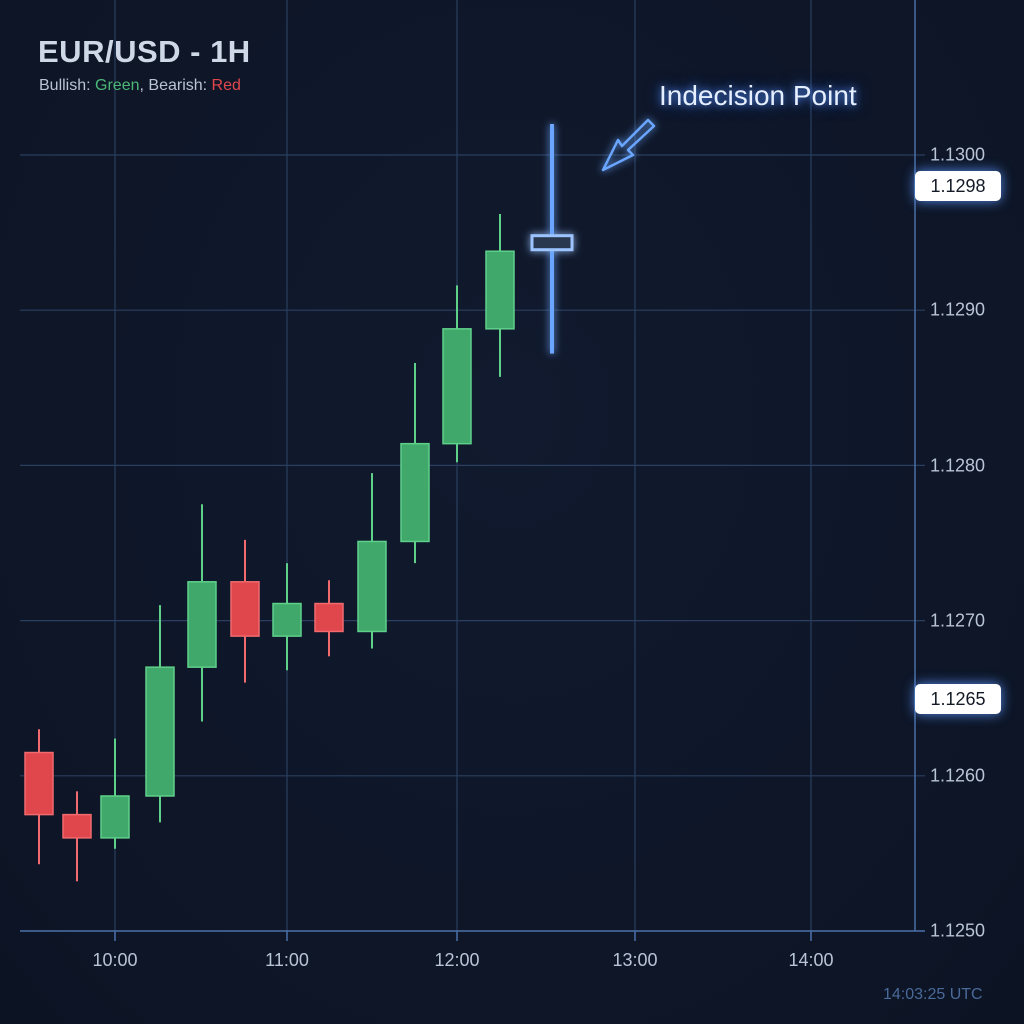 The width and height of the screenshot is (1024, 1024). What do you see at coordinates (958, 186) in the screenshot?
I see `level-price-label-high: 1.1298` at bounding box center [958, 186].